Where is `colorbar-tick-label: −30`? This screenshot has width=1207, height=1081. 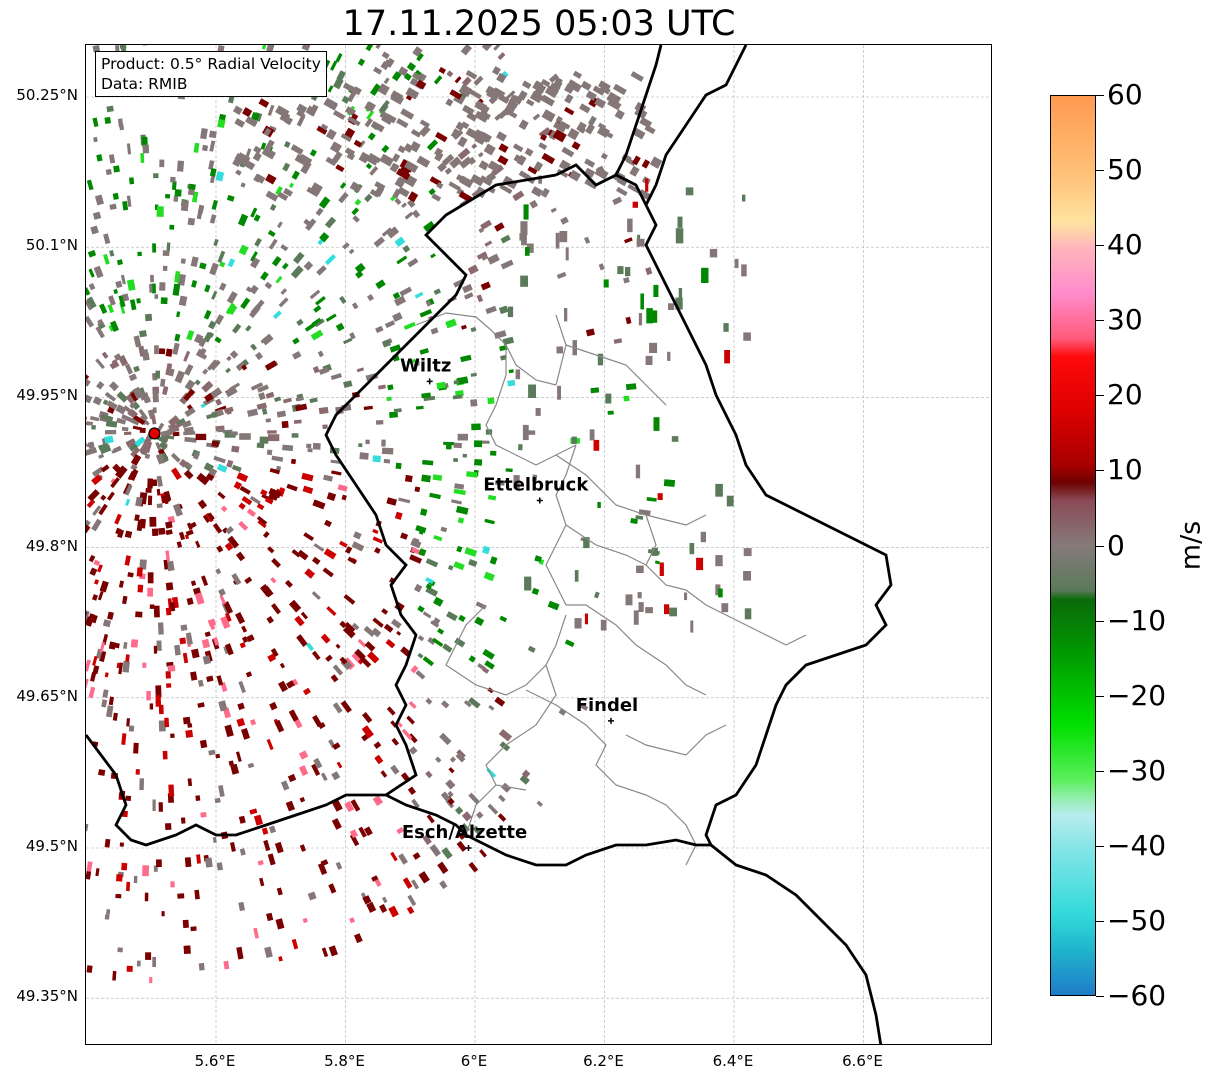
colorbar-tick-label: −30 is located at coordinates (1137, 770).